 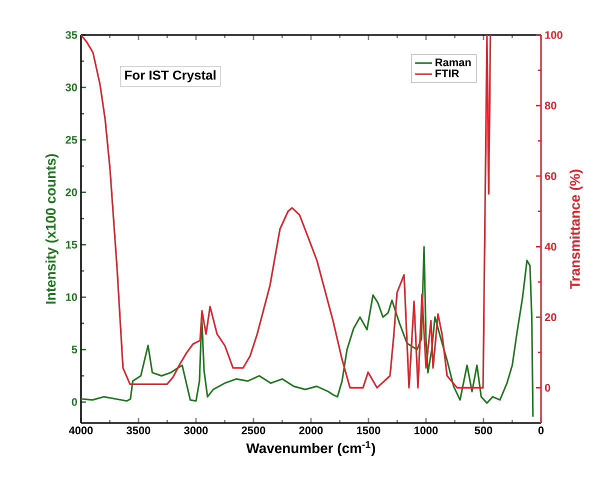 What do you see at coordinates (170, 76) in the screenshot?
I see `annotation: For IST Crystal` at bounding box center [170, 76].